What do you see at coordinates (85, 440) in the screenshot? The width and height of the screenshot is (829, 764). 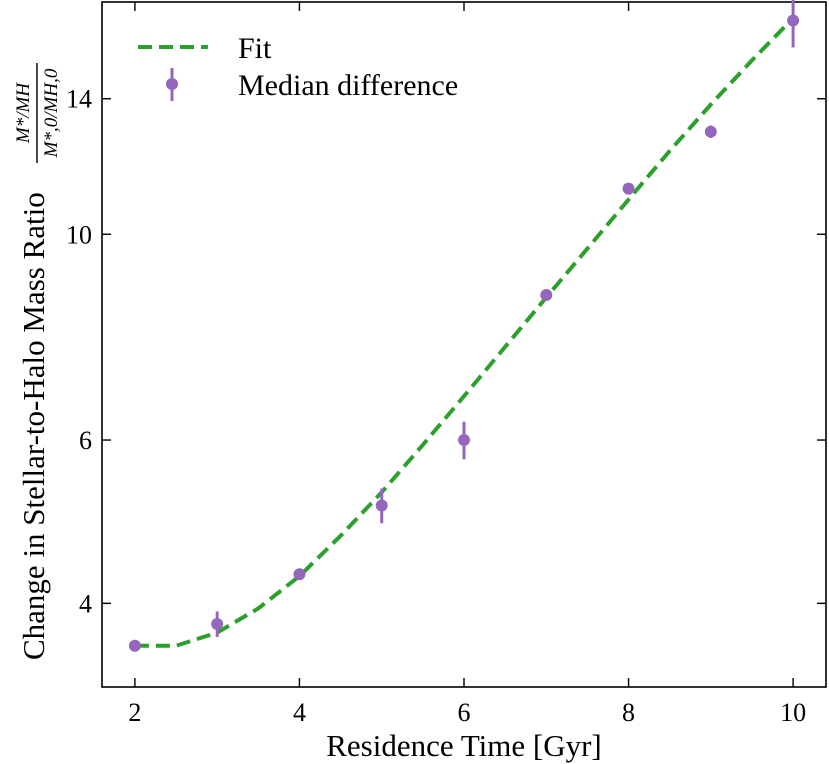 I see `y-tick-label: 6` at bounding box center [85, 440].